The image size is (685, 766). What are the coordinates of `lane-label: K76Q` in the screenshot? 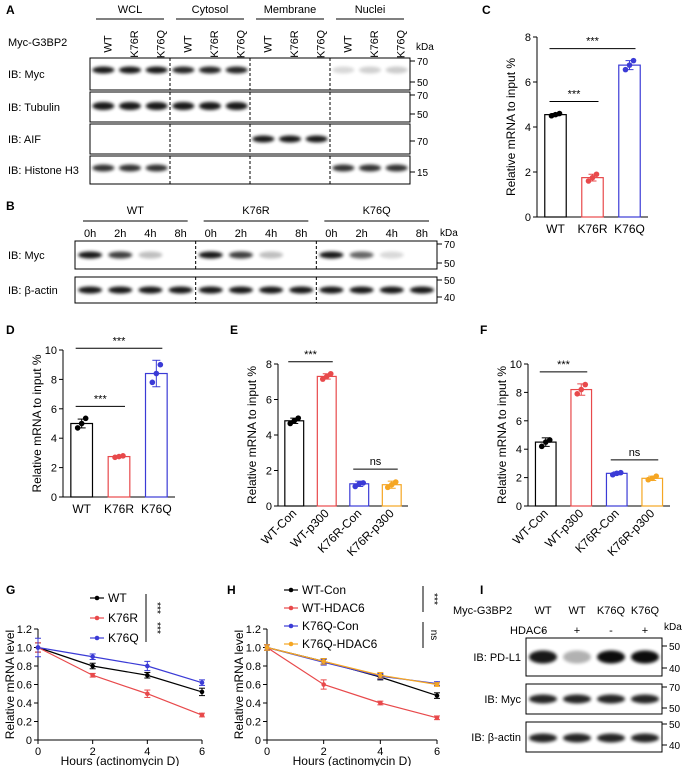 It's located at (402, 43).